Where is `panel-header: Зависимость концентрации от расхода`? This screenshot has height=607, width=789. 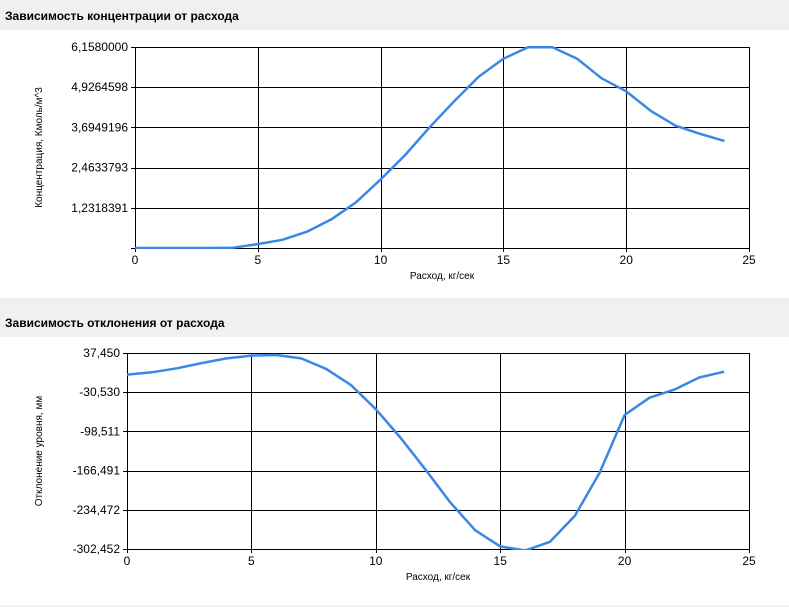 panel-header: Зависимость концентрации от расхода is located at coordinates (394, 15).